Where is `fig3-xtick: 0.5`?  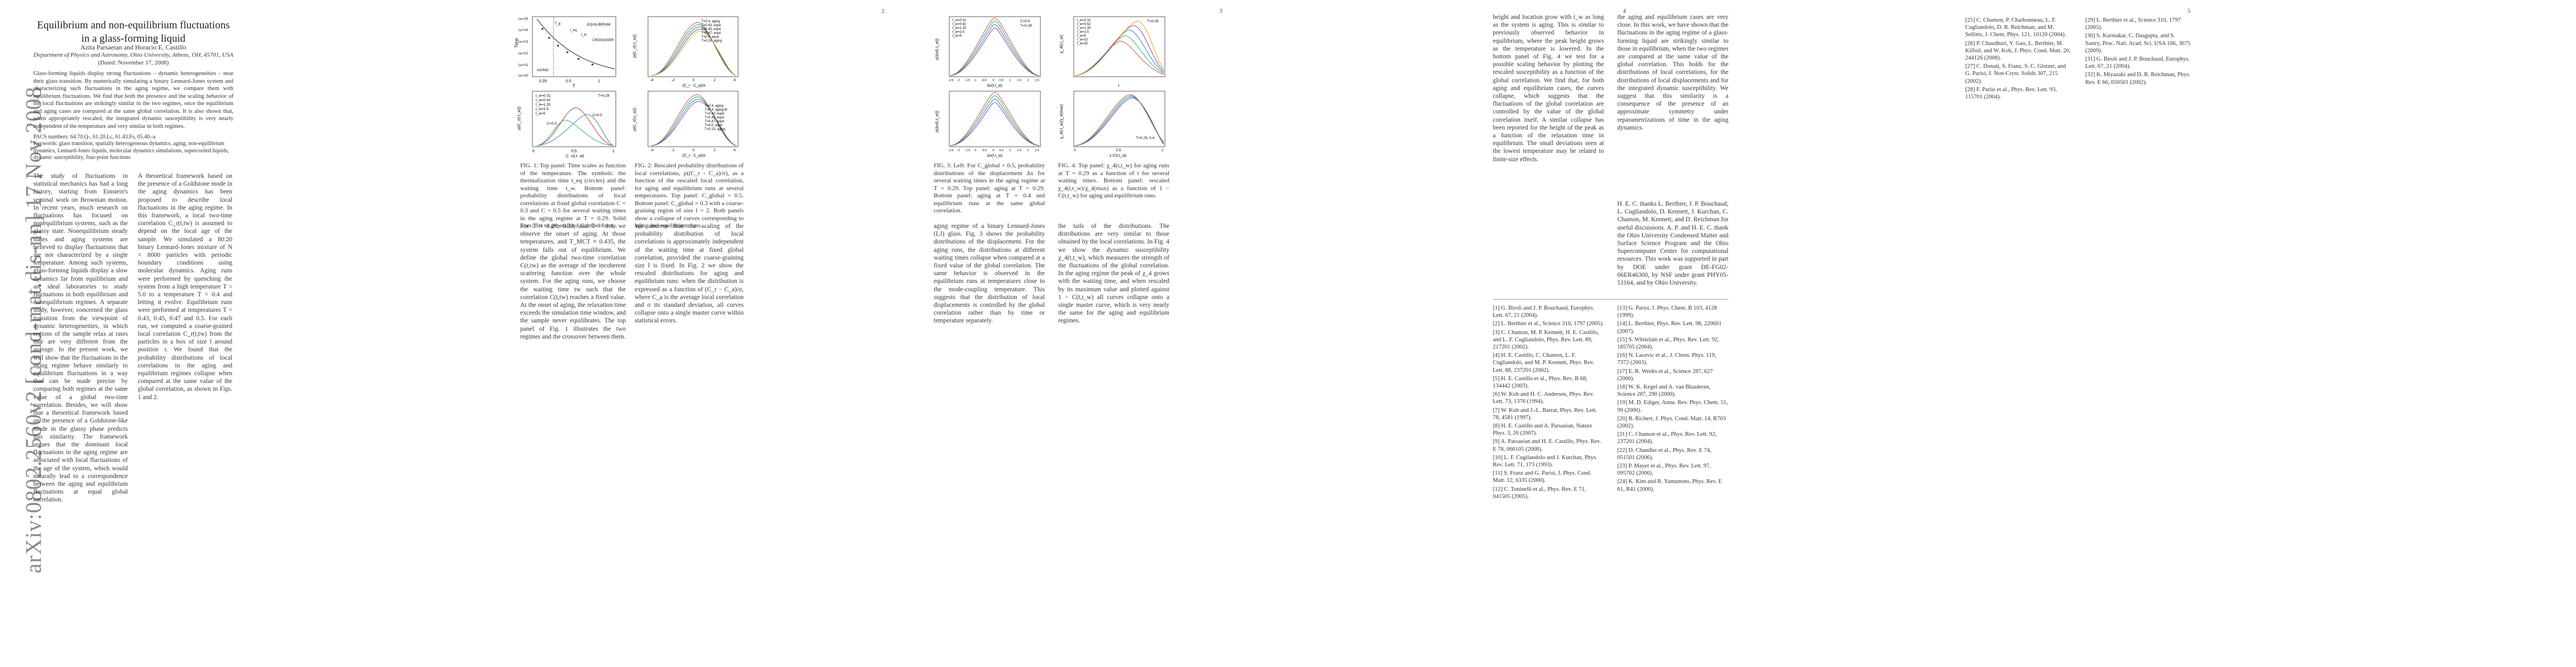
fig3-xtick: 0.5 is located at coordinates (1001, 80).